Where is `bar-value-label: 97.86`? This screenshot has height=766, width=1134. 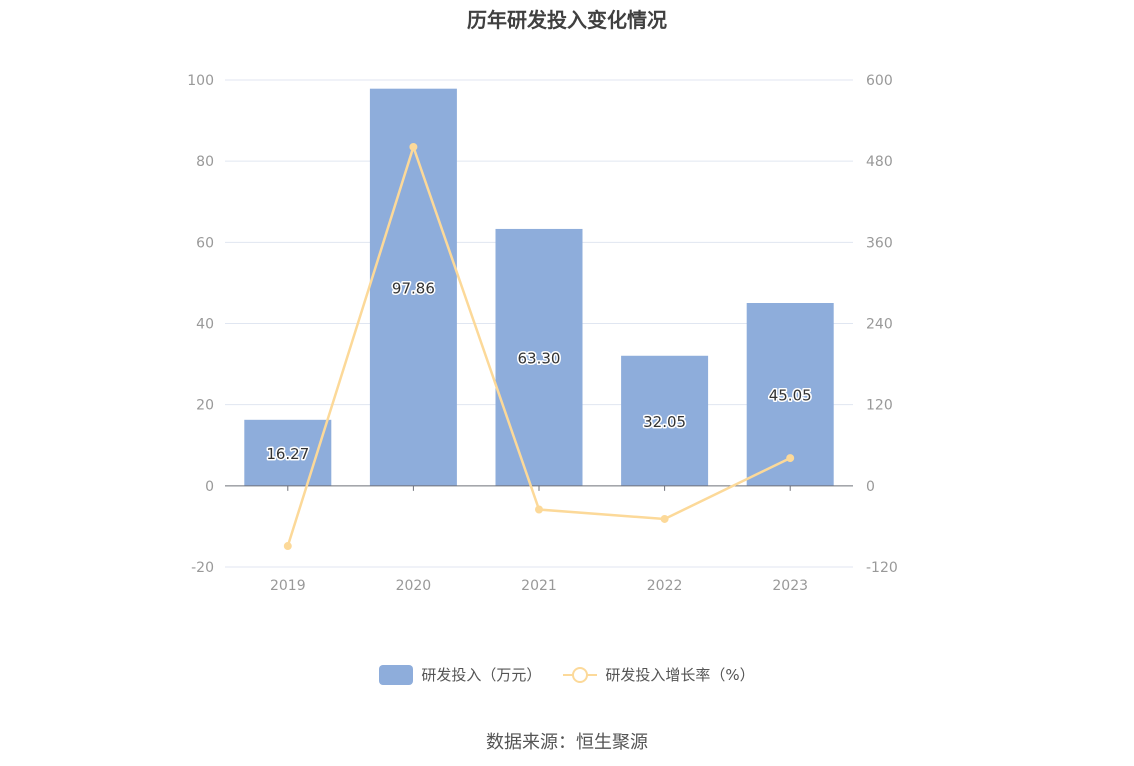 bar-value-label: 97.86 is located at coordinates (413, 288).